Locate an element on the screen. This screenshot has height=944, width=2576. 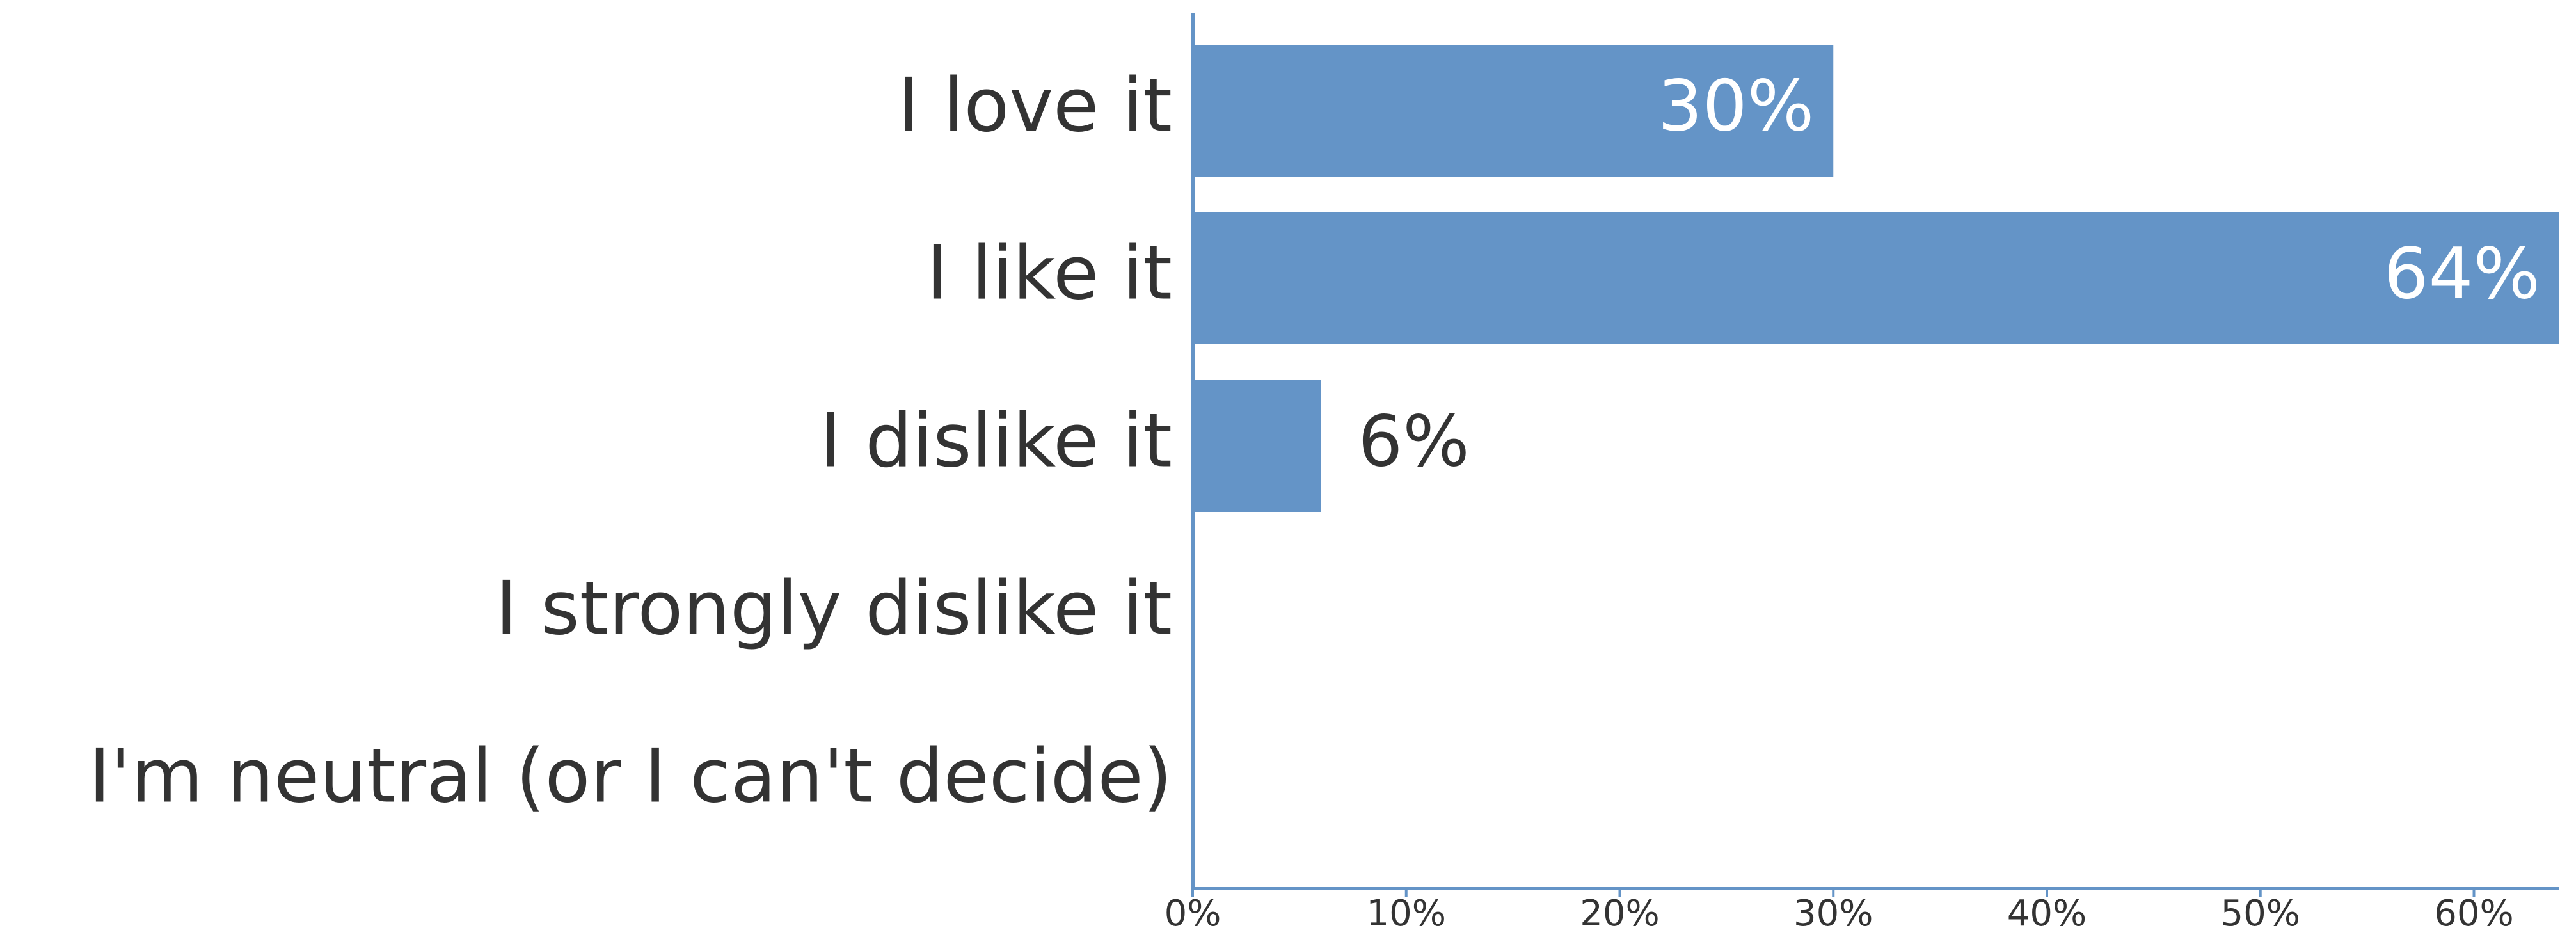
x-tick-label: 40% is located at coordinates (2047, 913).